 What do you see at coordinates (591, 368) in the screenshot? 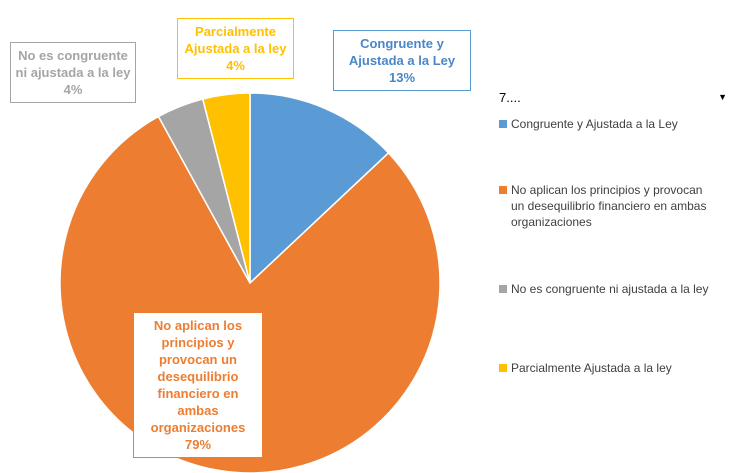
I see `legend-label: Parcialmente Ajustada a la ley` at bounding box center [591, 368].